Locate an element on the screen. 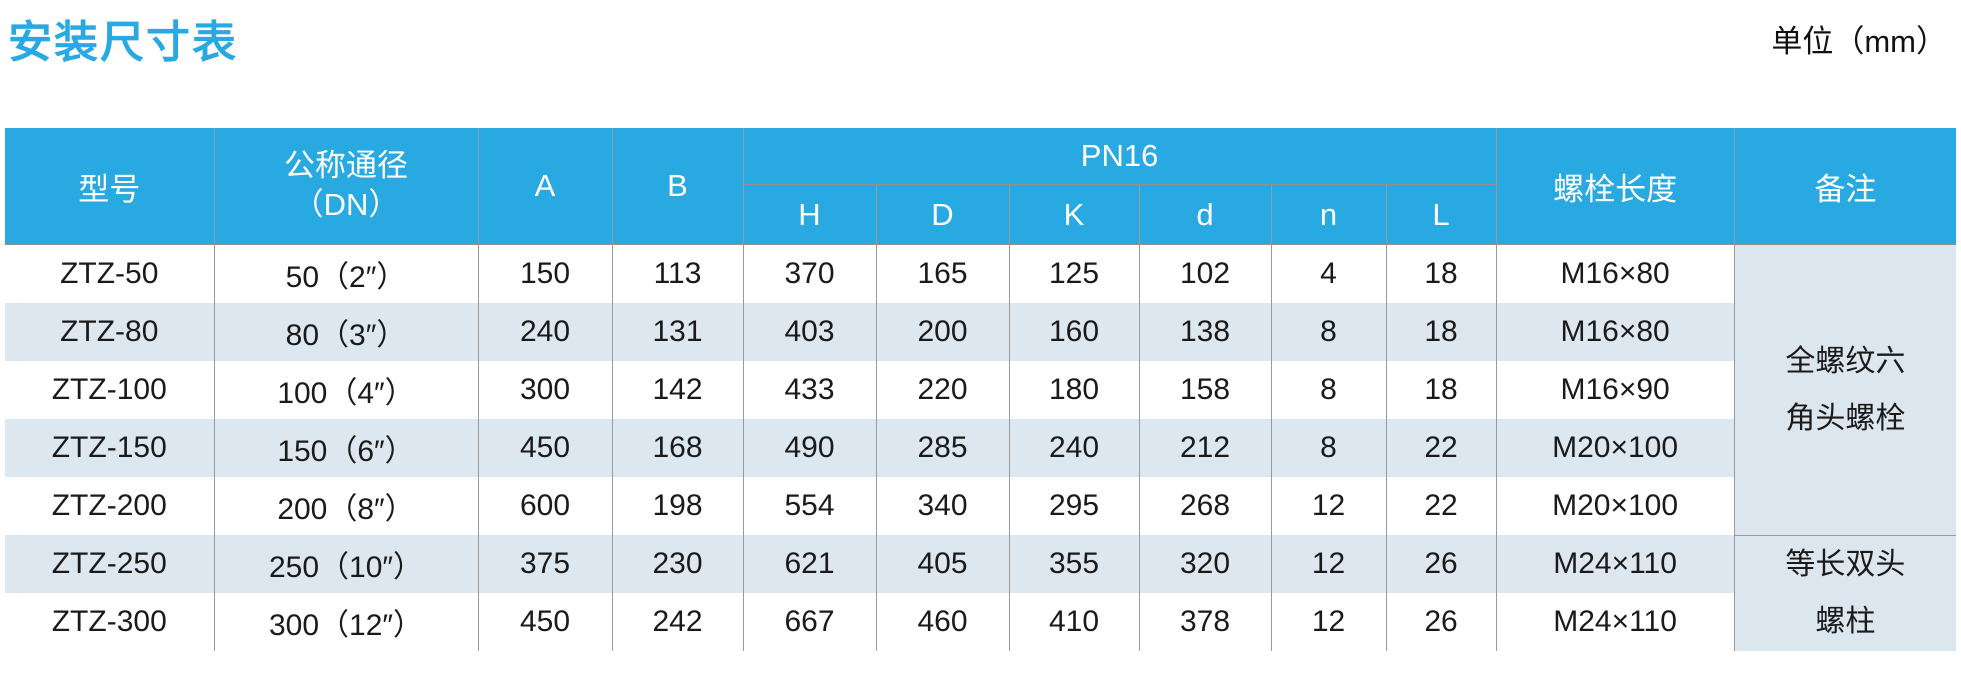 This screenshot has width=1961, height=676. header-row-2: H D K d n L is located at coordinates (980, 214).